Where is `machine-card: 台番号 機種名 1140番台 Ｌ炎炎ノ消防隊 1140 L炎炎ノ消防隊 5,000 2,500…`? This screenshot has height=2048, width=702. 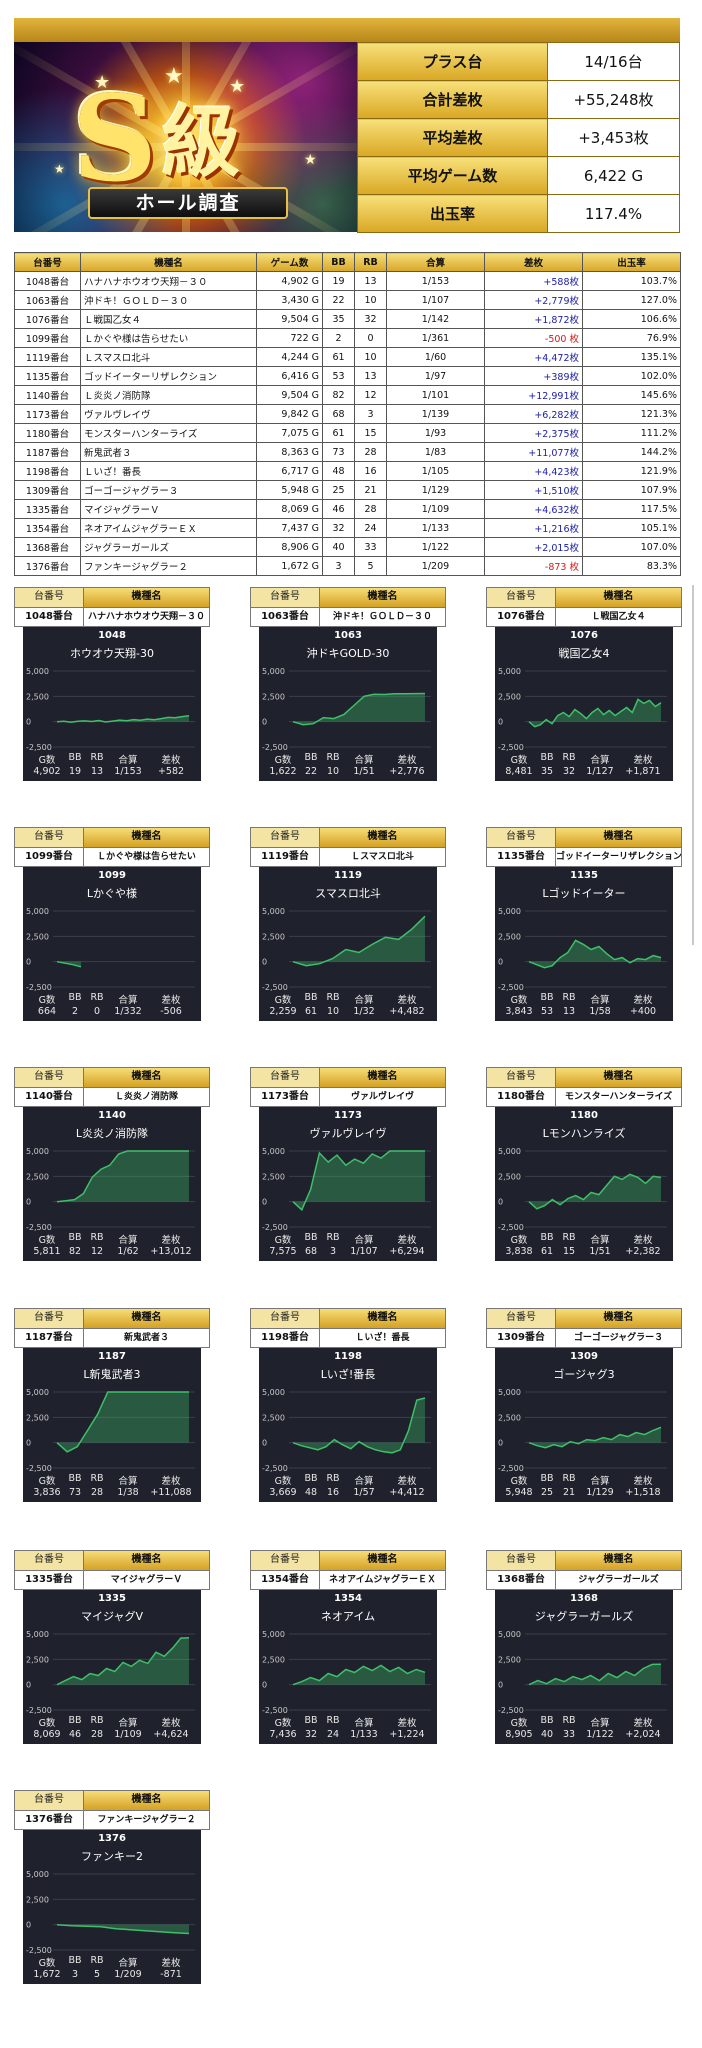
machine-card: 台番号 機種名 1140番台 Ｌ炎炎ノ消防隊 1140 L炎炎ノ消防隊 5,000 2,500… is located at coordinates (112, 1164).